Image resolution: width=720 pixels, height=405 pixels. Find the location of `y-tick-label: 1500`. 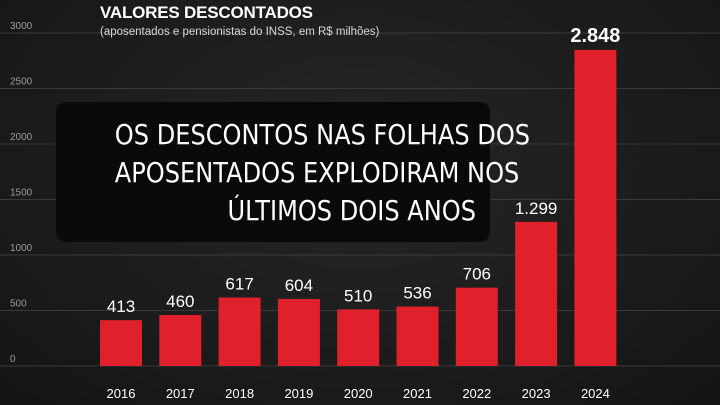

y-tick-label: 1500 is located at coordinates (21, 193).